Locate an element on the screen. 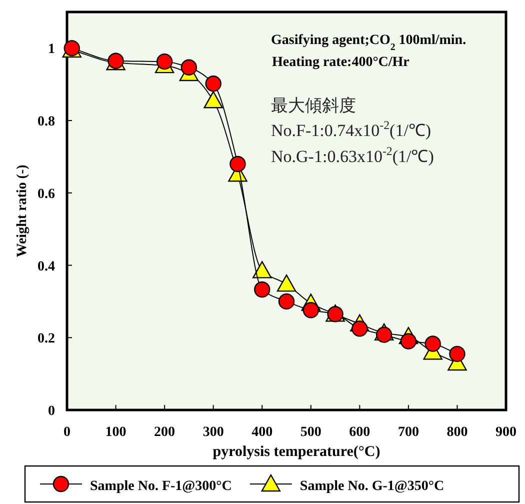 Image resolution: width=525 pixels, height=504 pixels. x-axis-title: pyrolysis temperature(°C) is located at coordinates (296, 452).